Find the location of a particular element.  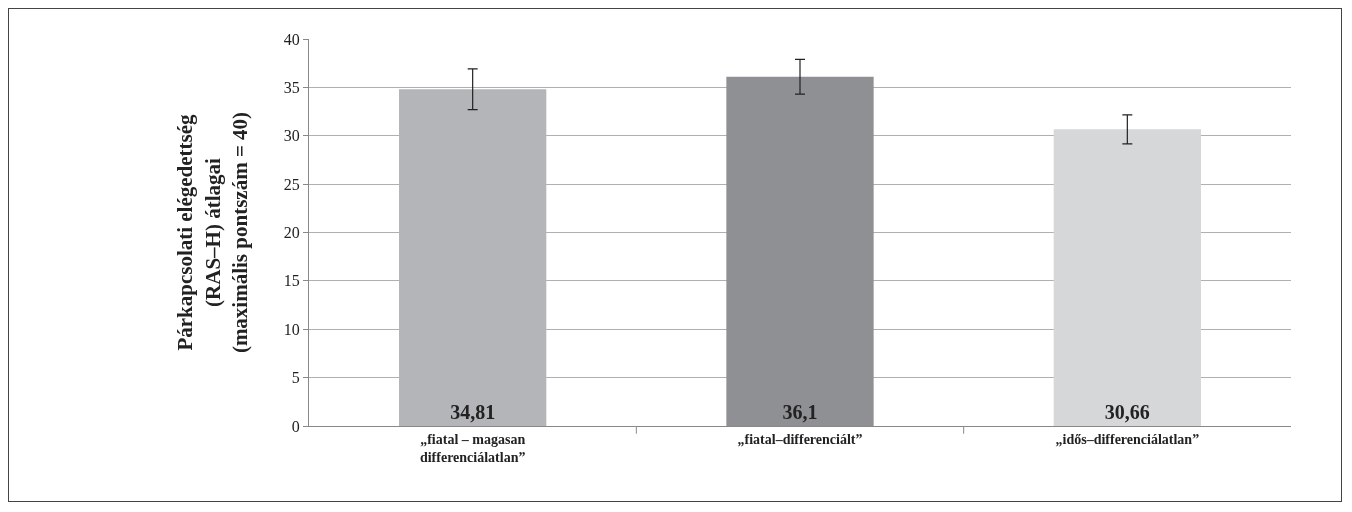

y-tick-label: 35 is located at coordinates (291, 87).